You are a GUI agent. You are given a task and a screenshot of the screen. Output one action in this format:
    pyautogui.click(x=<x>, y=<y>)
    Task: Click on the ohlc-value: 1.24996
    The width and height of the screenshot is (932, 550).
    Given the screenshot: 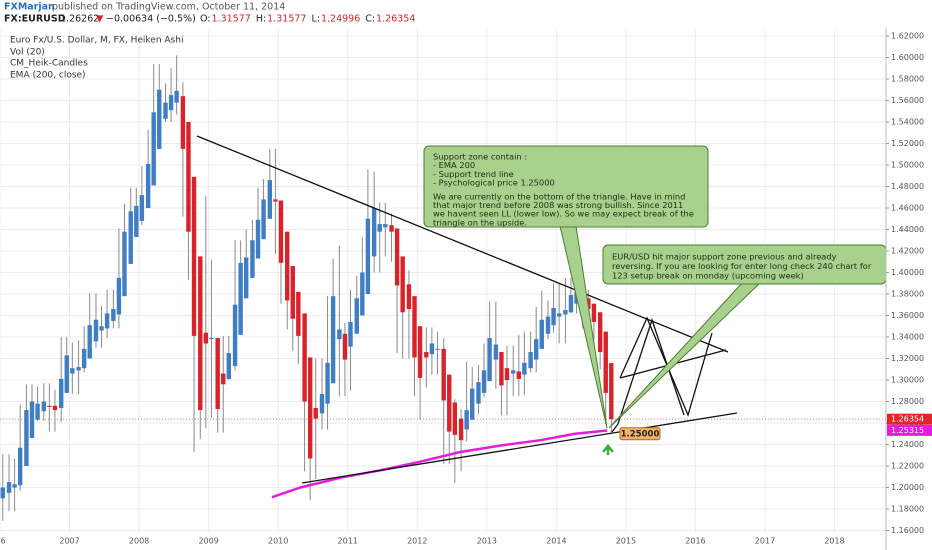 What is the action you would take?
    pyautogui.click(x=340, y=19)
    